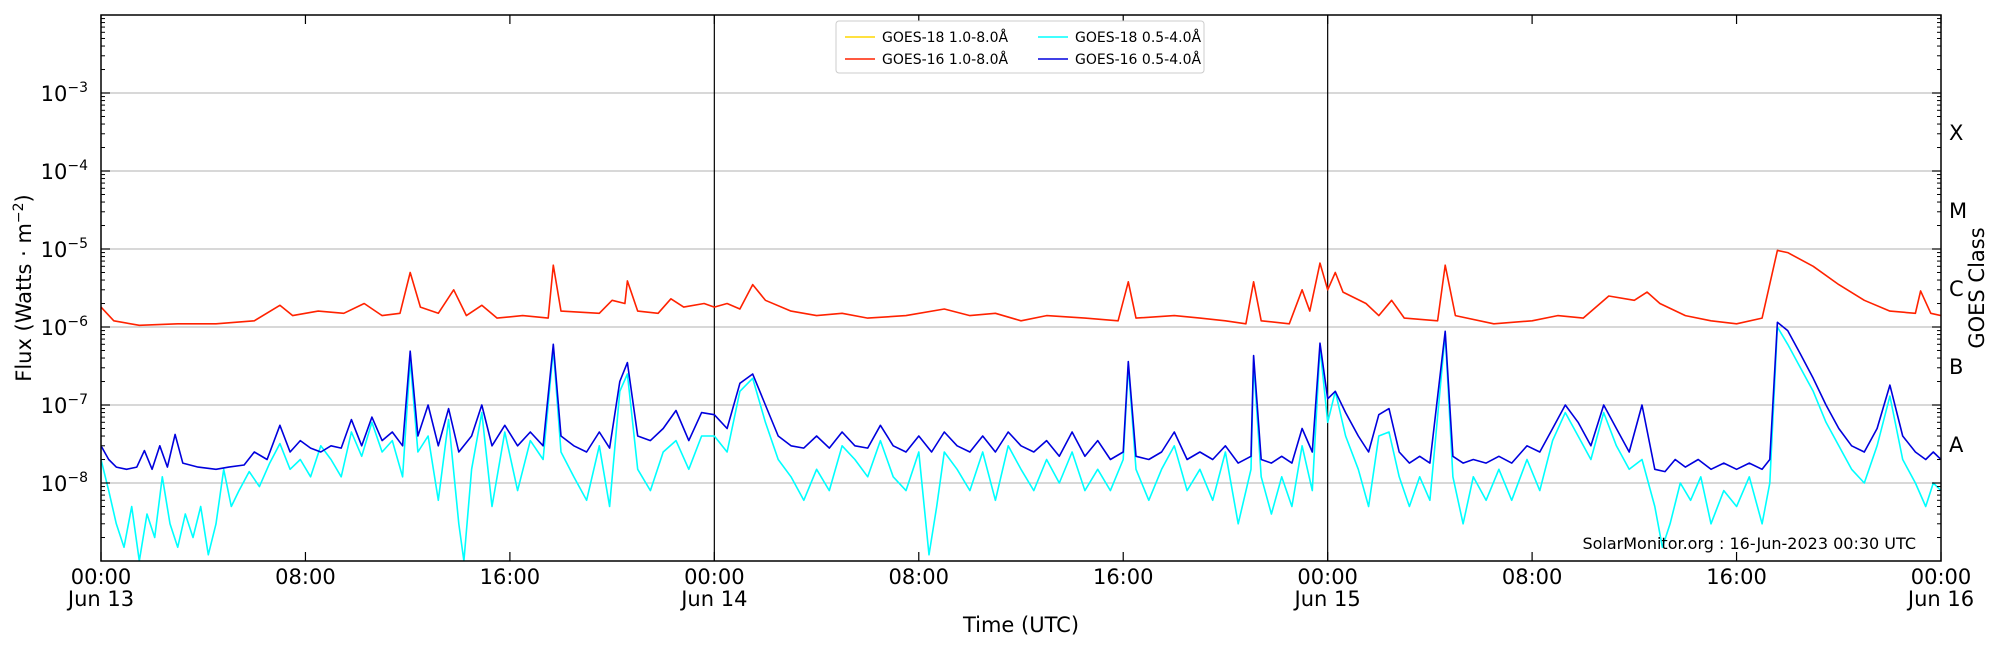 This screenshot has width=2000, height=650. What do you see at coordinates (77, 166) in the screenshot?
I see `y-tick-label-exp-4: −4` at bounding box center [77, 166].